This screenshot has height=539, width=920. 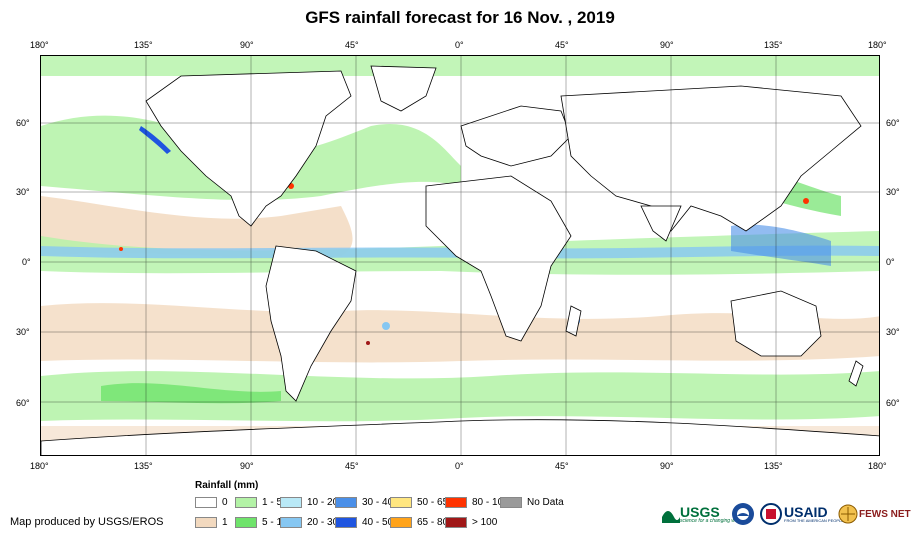 What do you see at coordinates (712, 520) in the screenshot?
I see `usgs-tagline: science for a changing world` at bounding box center [712, 520].